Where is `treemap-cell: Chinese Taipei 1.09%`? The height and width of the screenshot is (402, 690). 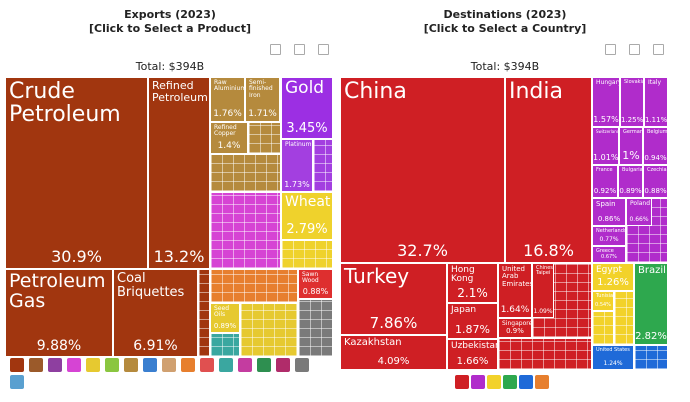
treemap-cell: Chinese Taipei 1.09% is located at coordinates (543, 290).